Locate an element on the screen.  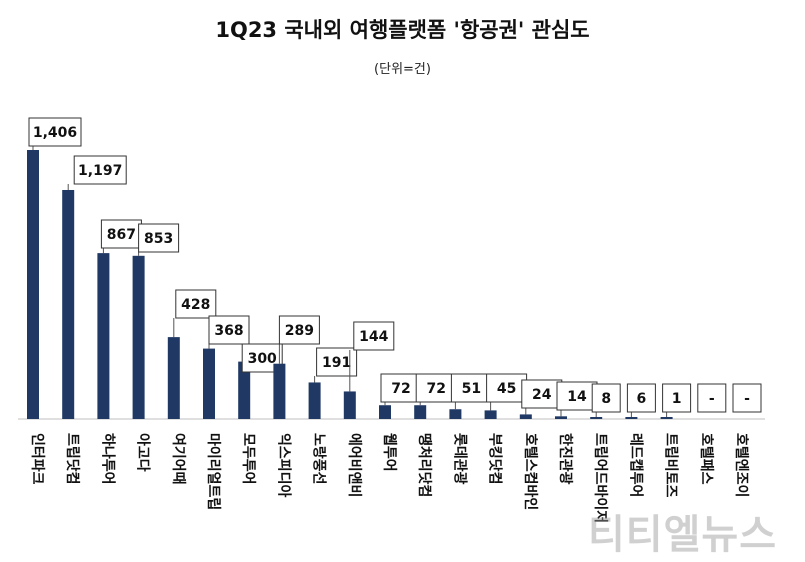
value-label: 14 is located at coordinates (577, 397).